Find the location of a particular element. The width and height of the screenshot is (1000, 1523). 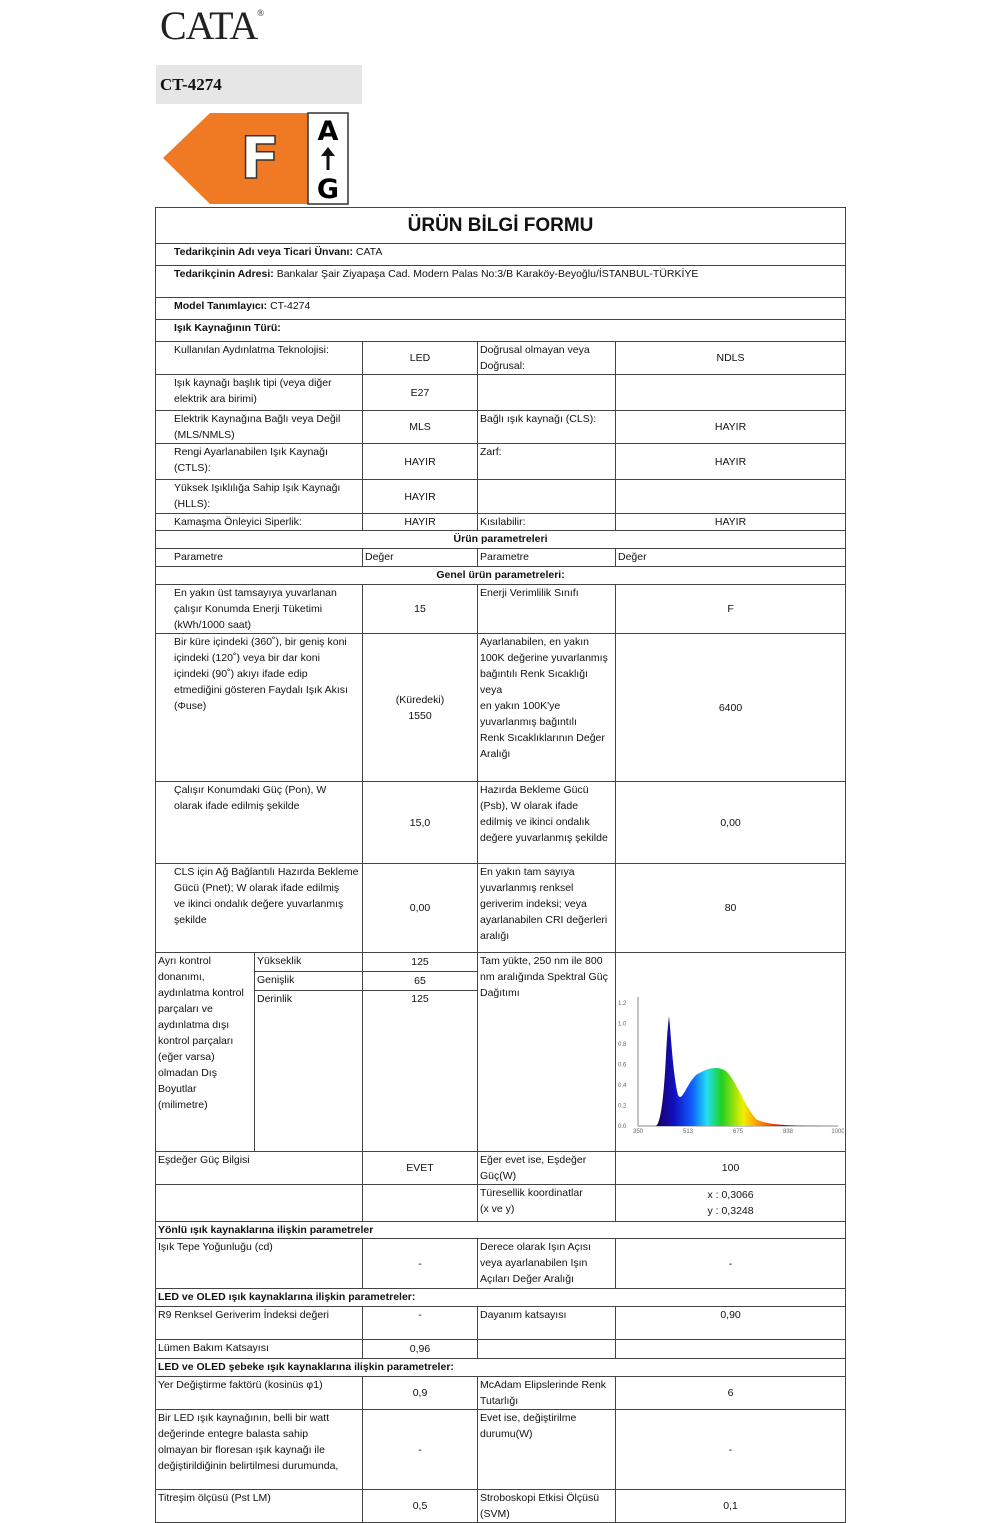

x-tick-label: 675 is located at coordinates (738, 1132).